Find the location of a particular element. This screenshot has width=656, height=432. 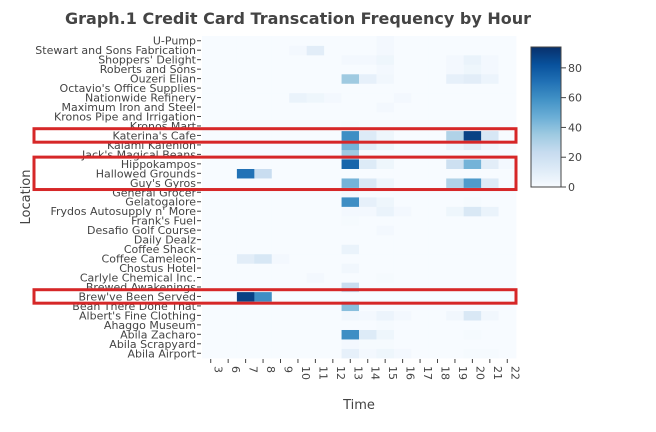

x-tick-label: 16 is located at coordinates (410, 373).